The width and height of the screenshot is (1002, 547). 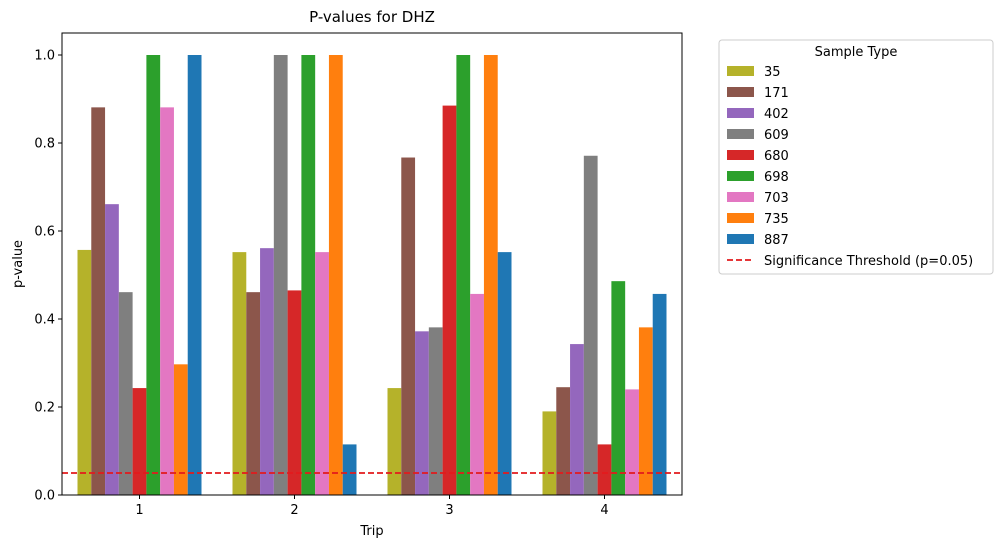 I want to click on legend-label-698: 698, so click(x=776, y=177).